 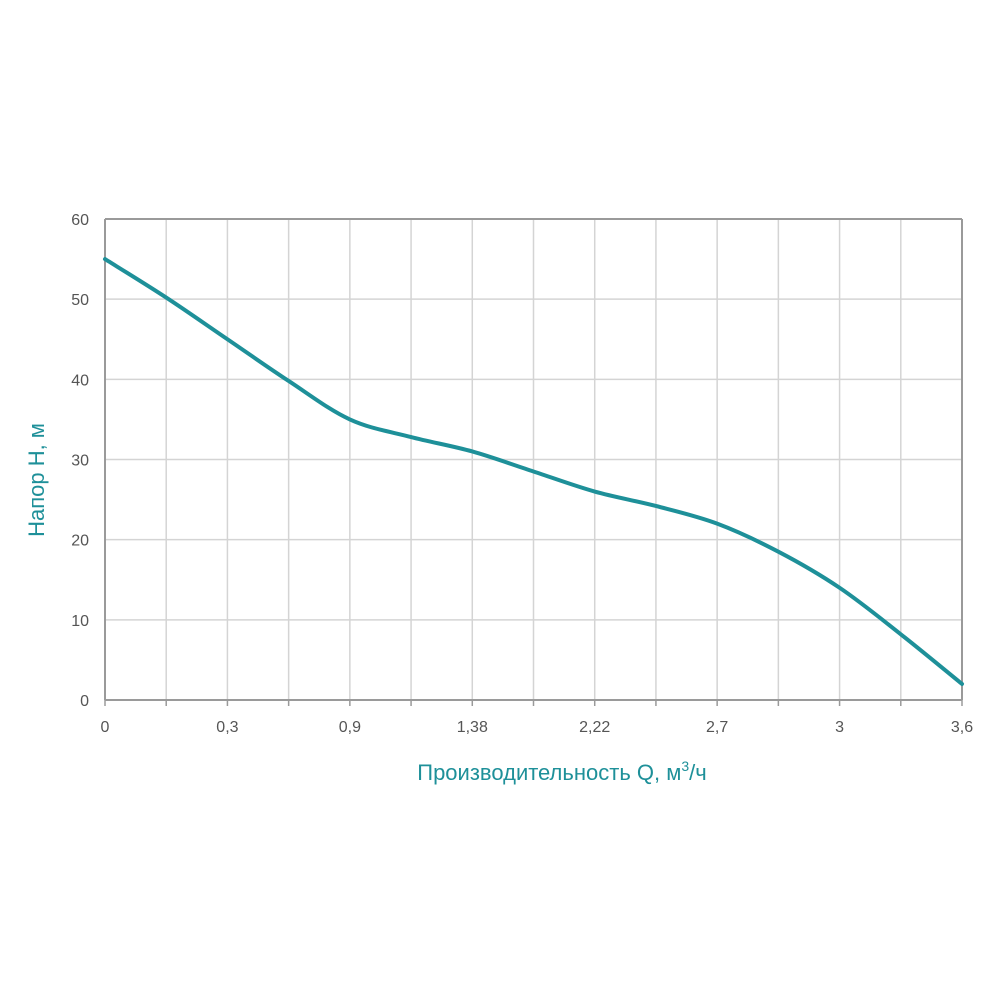 What do you see at coordinates (594, 727) in the screenshot?
I see `x-tick-label: 2,22` at bounding box center [594, 727].